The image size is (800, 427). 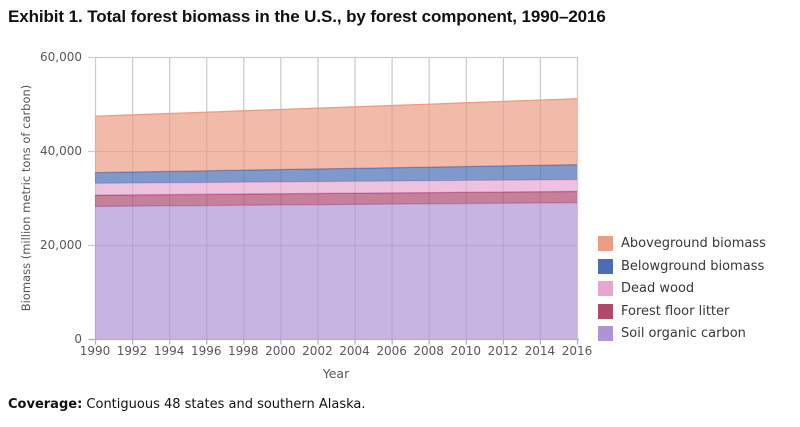 I want to click on x-axis-title: Year, so click(x=336, y=373).